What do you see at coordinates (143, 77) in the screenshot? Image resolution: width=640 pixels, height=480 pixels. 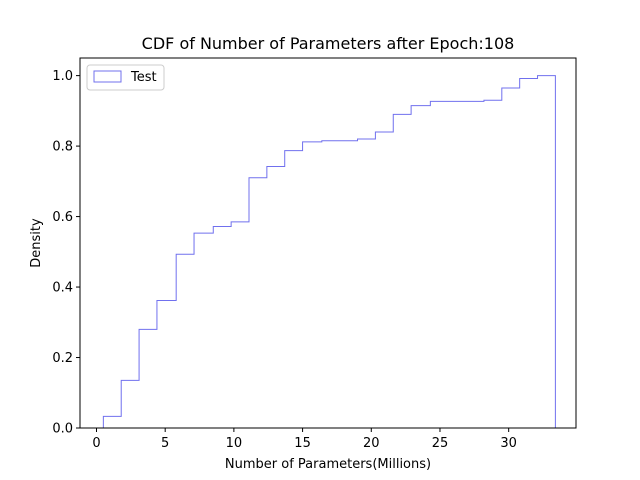 I see `legend-label-test: Test` at bounding box center [143, 77].